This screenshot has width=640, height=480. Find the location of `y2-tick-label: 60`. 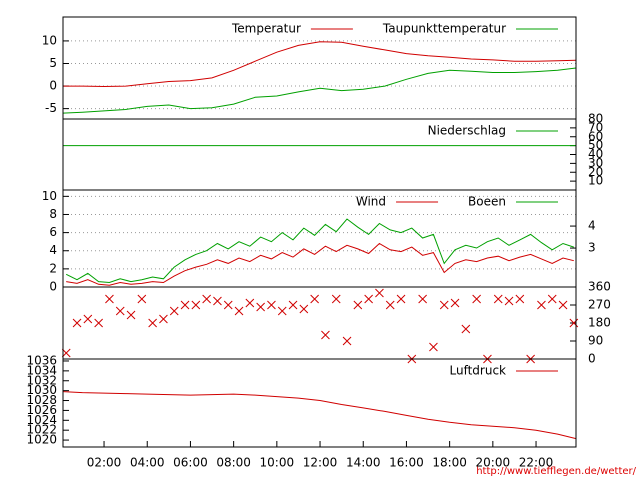

y2-tick-label: 60 is located at coordinates (595, 136).